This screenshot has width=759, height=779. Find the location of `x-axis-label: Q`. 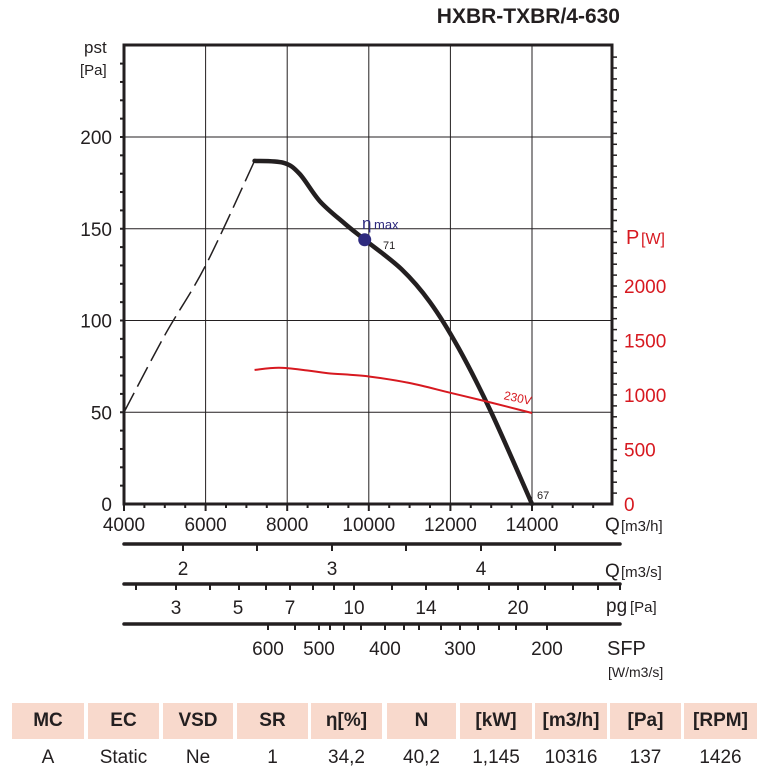

x-axis-label: Q is located at coordinates (612, 525).